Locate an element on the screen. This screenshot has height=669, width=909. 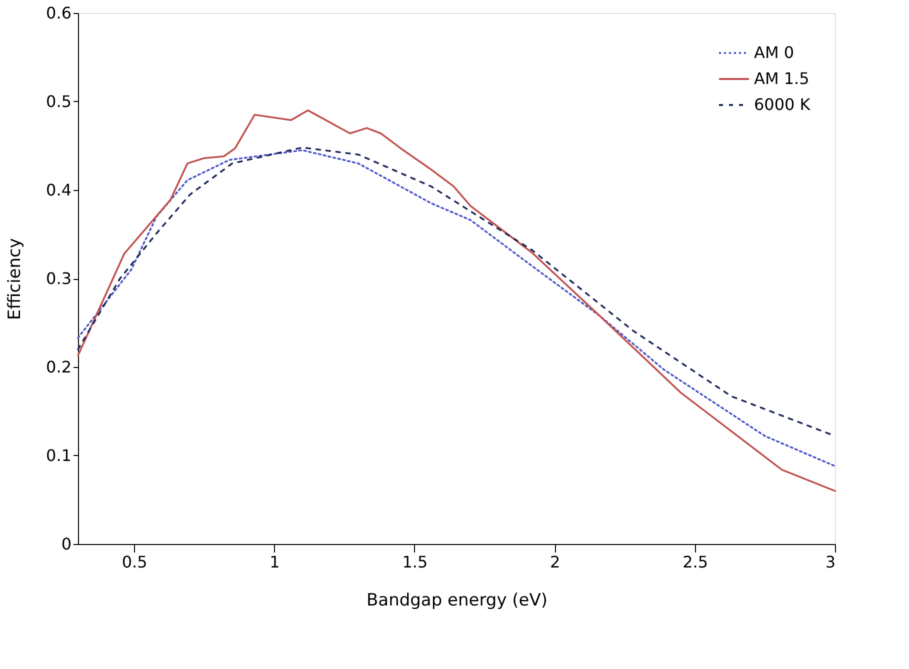
y-tick-label: 0.3 is located at coordinates (59, 278).